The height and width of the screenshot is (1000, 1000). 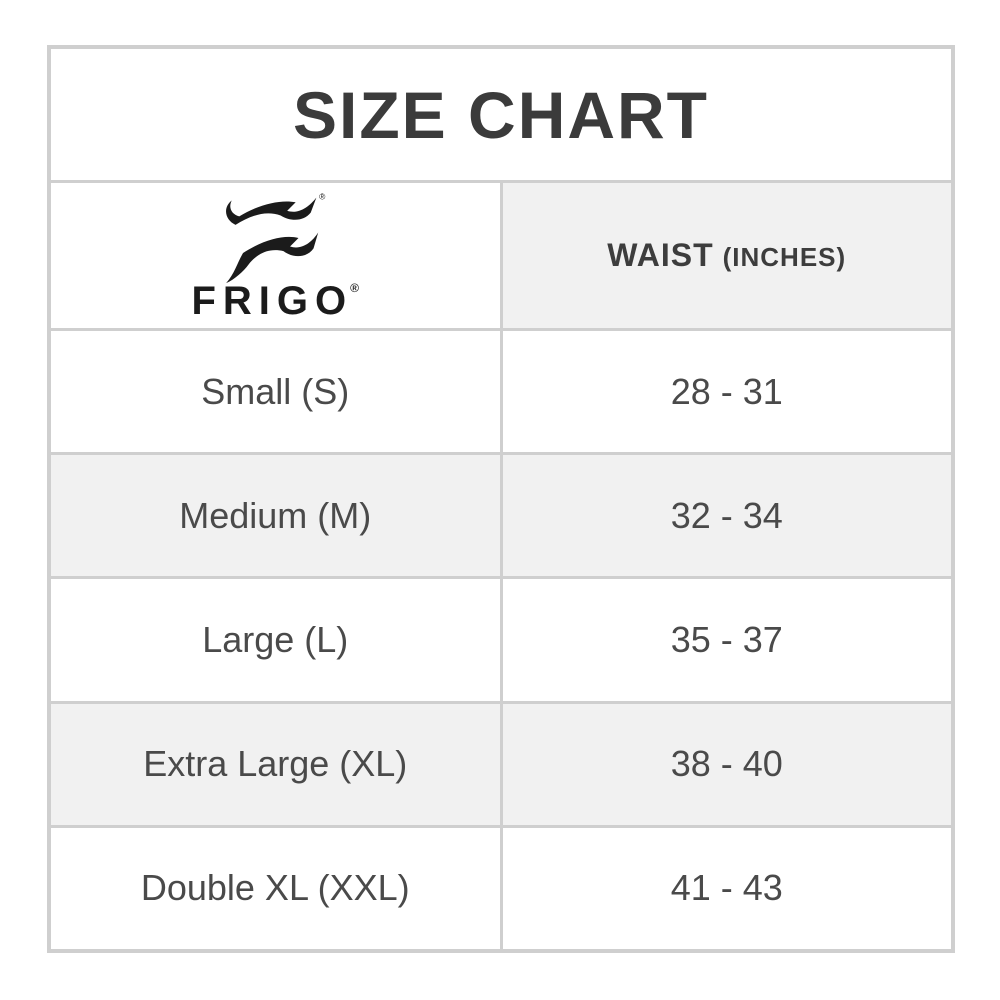 I want to click on waist-value: 35 - 37, so click(x=726, y=639).